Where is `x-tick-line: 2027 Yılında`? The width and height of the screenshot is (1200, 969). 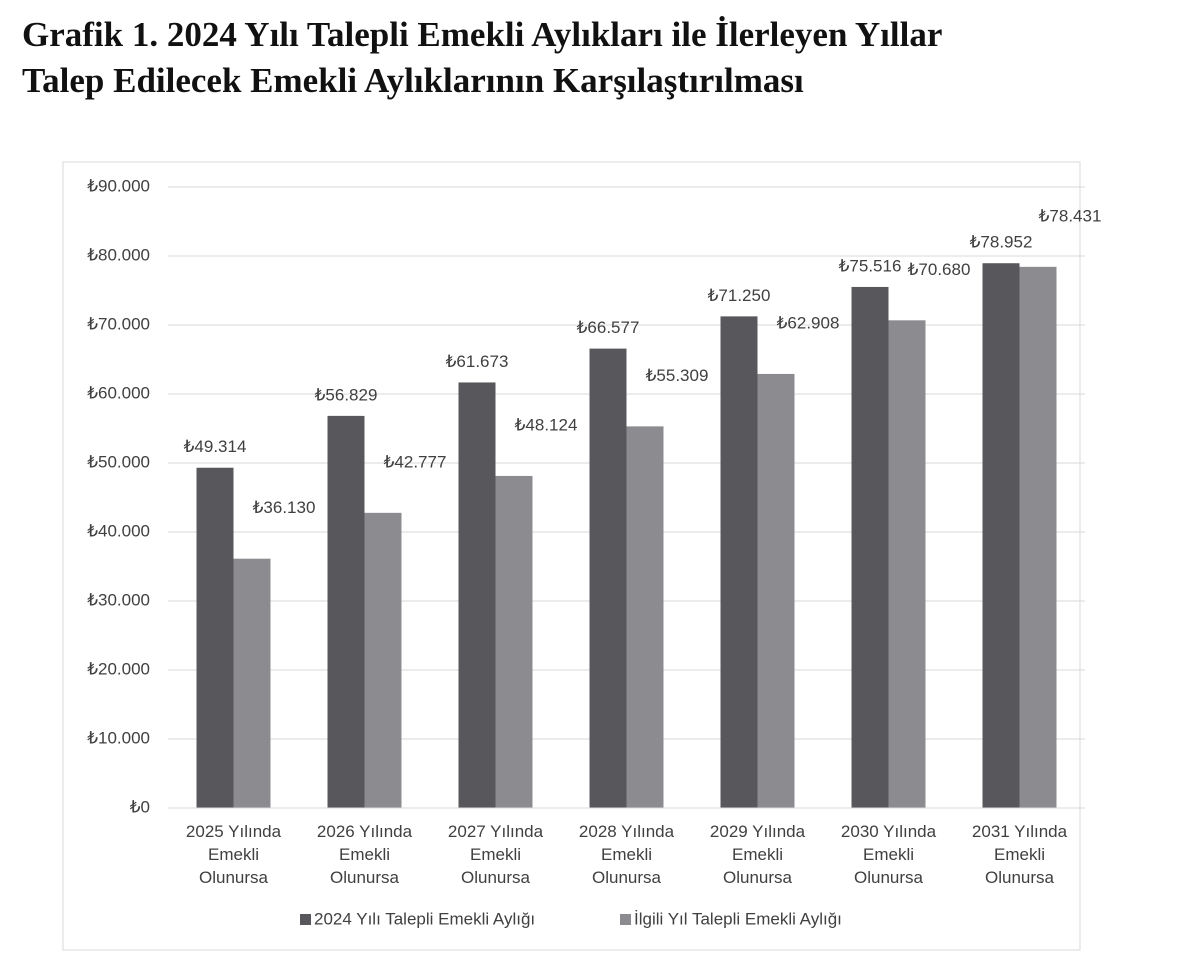 x-tick-line: 2027 Yılında is located at coordinates (496, 831).